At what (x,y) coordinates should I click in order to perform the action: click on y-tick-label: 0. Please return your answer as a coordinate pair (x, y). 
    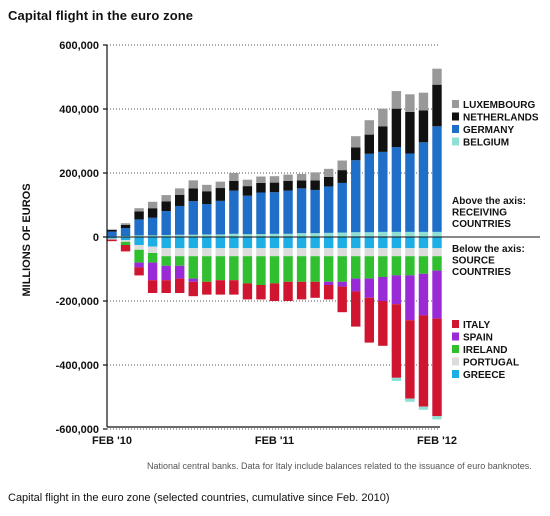
    Looking at the image, I should click on (96, 238).